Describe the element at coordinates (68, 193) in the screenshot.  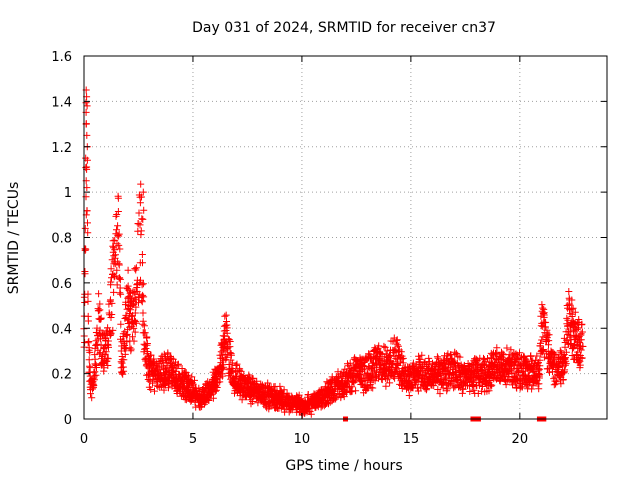
I see `y-tick-label: 1` at that location.